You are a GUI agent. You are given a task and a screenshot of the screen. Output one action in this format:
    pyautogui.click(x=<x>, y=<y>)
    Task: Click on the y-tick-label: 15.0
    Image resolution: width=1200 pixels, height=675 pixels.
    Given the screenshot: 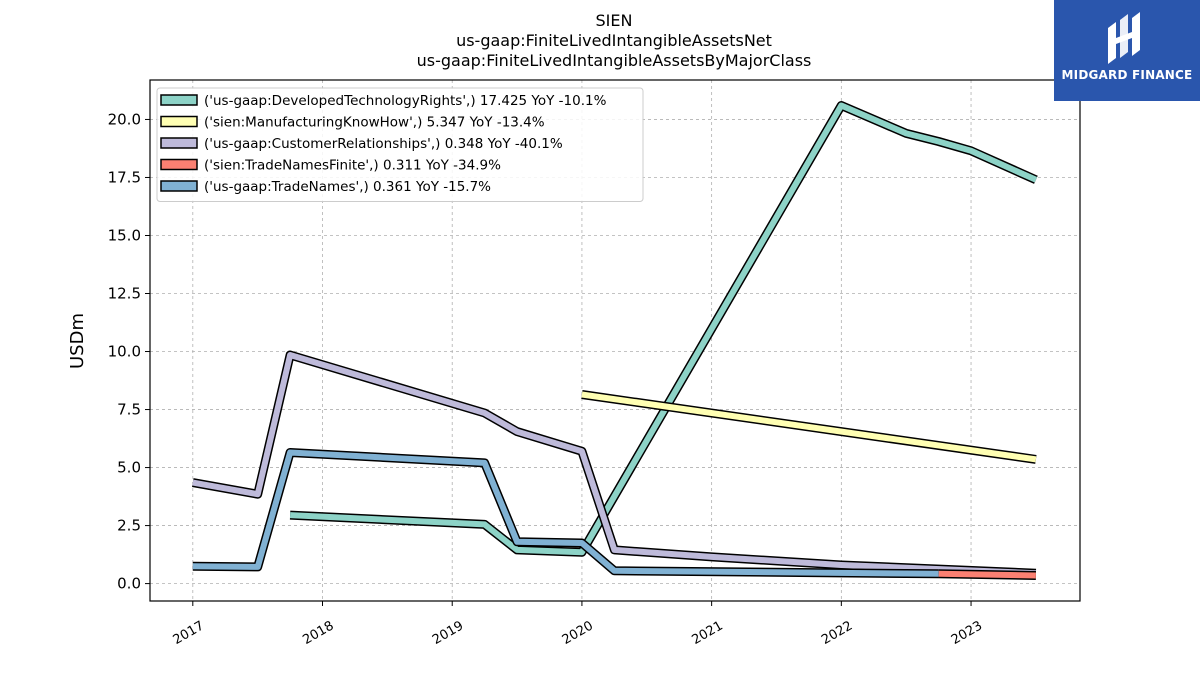 What is the action you would take?
    pyautogui.click(x=124, y=235)
    